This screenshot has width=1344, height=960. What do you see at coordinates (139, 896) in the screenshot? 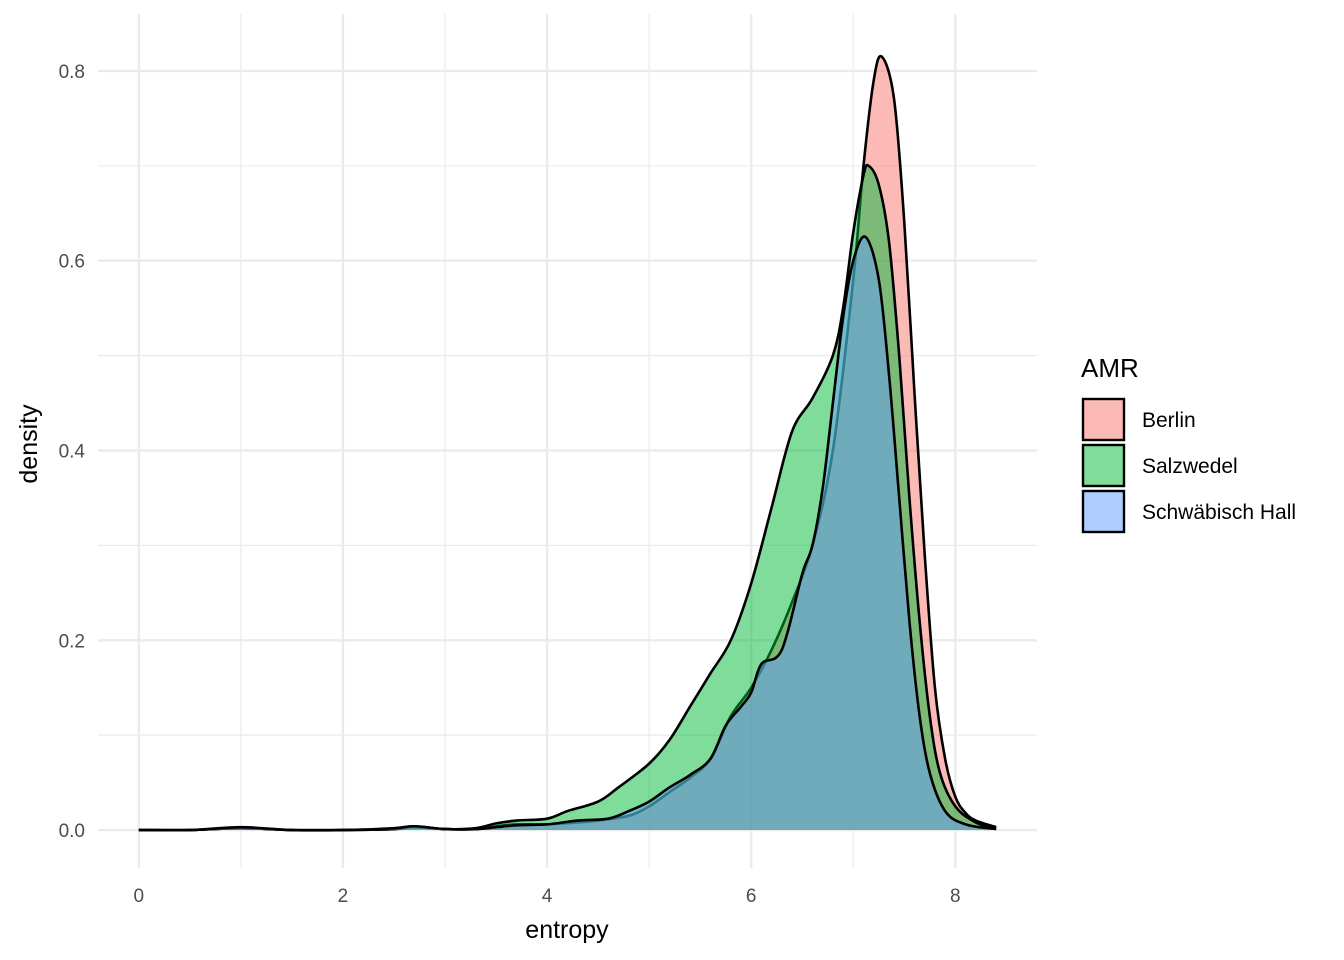
I see `x-tick-label: 0` at bounding box center [139, 896].